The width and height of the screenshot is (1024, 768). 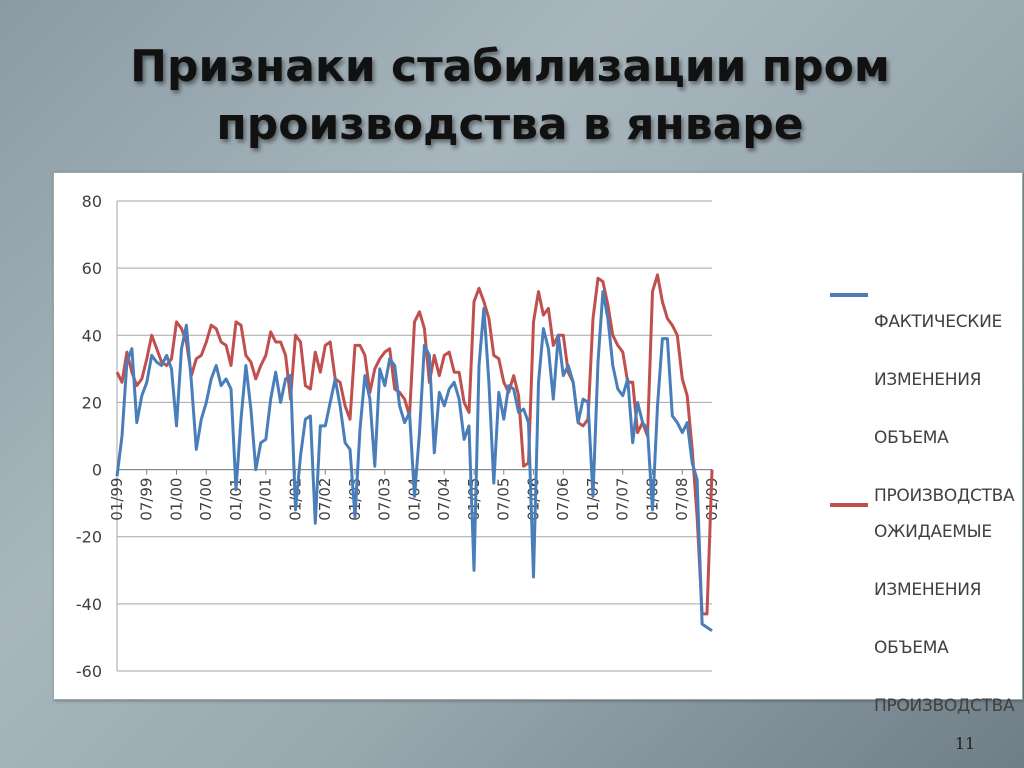 I want to click on legend-label-expected-line-3: ОБЪЕМА, so click(x=911, y=648).